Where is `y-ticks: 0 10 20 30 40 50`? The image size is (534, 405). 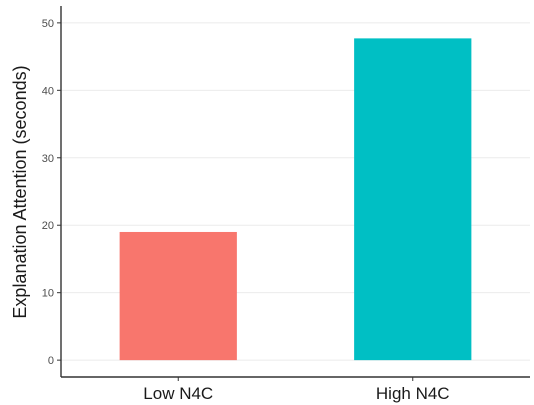 y-ticks: 0 10 20 30 40 50 is located at coordinates (51, 192).